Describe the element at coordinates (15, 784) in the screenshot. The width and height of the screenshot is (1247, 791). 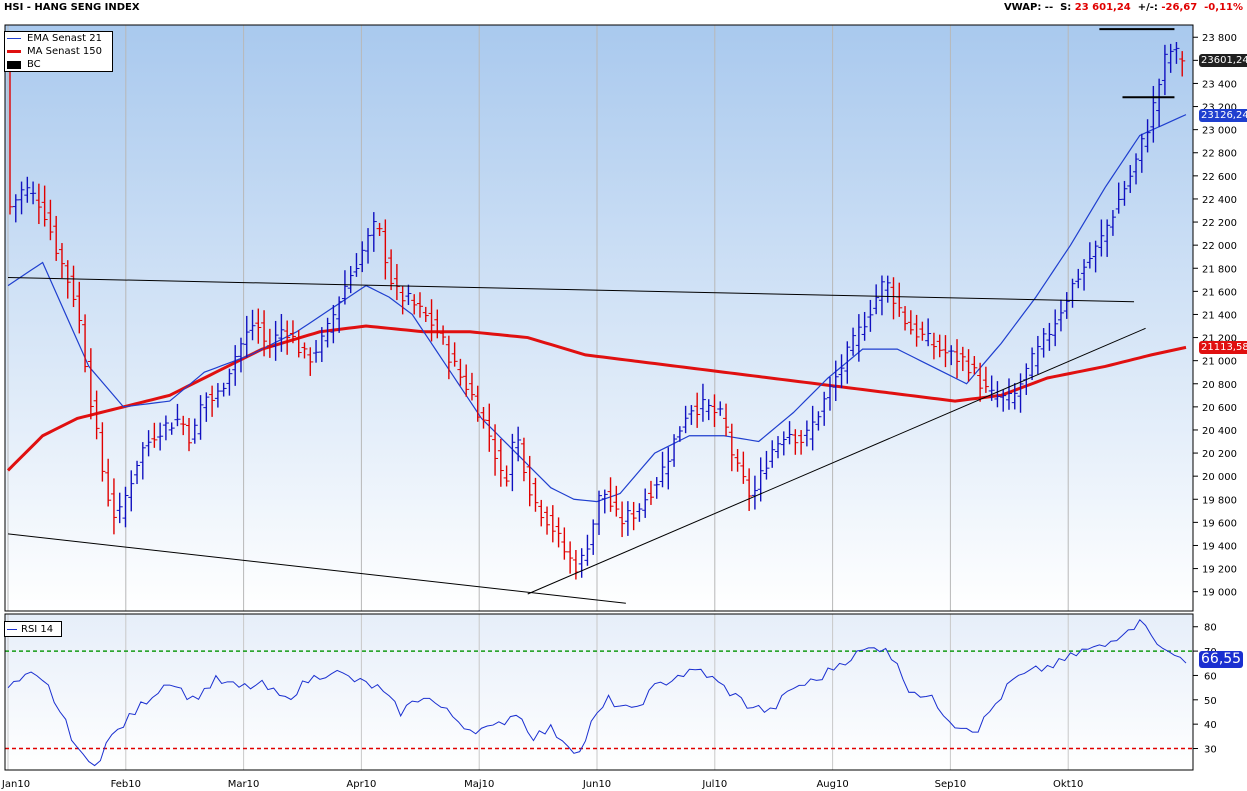
I see `x-tick-label: Jan10` at that location.